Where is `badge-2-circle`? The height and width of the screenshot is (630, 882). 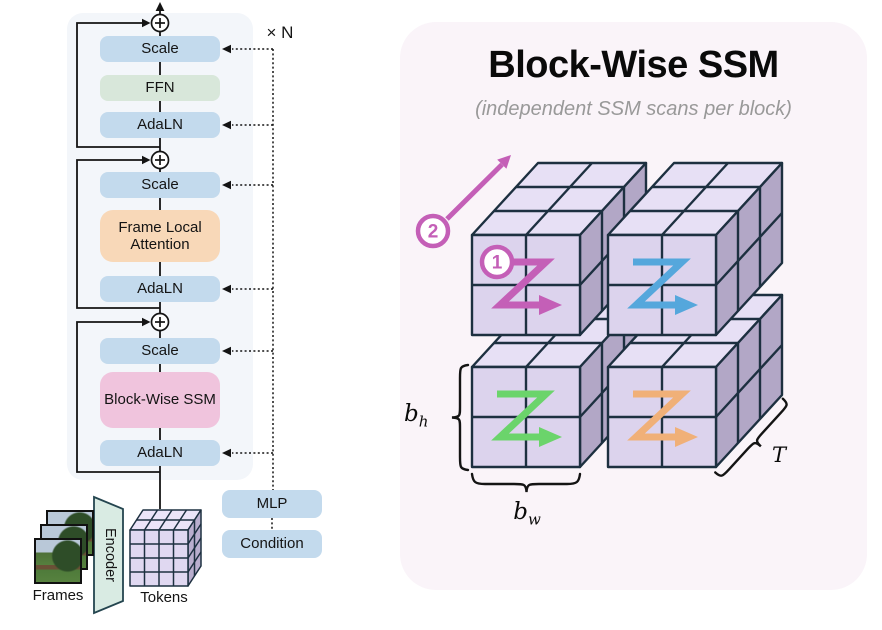
badge-2-circle is located at coordinates (433, 231).